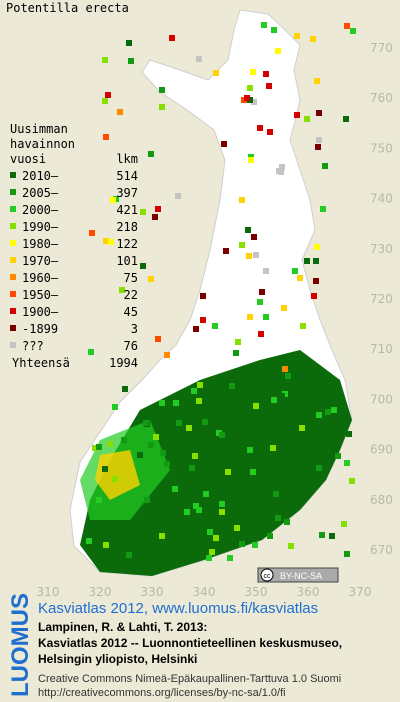 This screenshot has width=400, height=702. Describe the element at coordinates (40, 244) in the screenshot. I see `legend-year: 1980–` at that location.